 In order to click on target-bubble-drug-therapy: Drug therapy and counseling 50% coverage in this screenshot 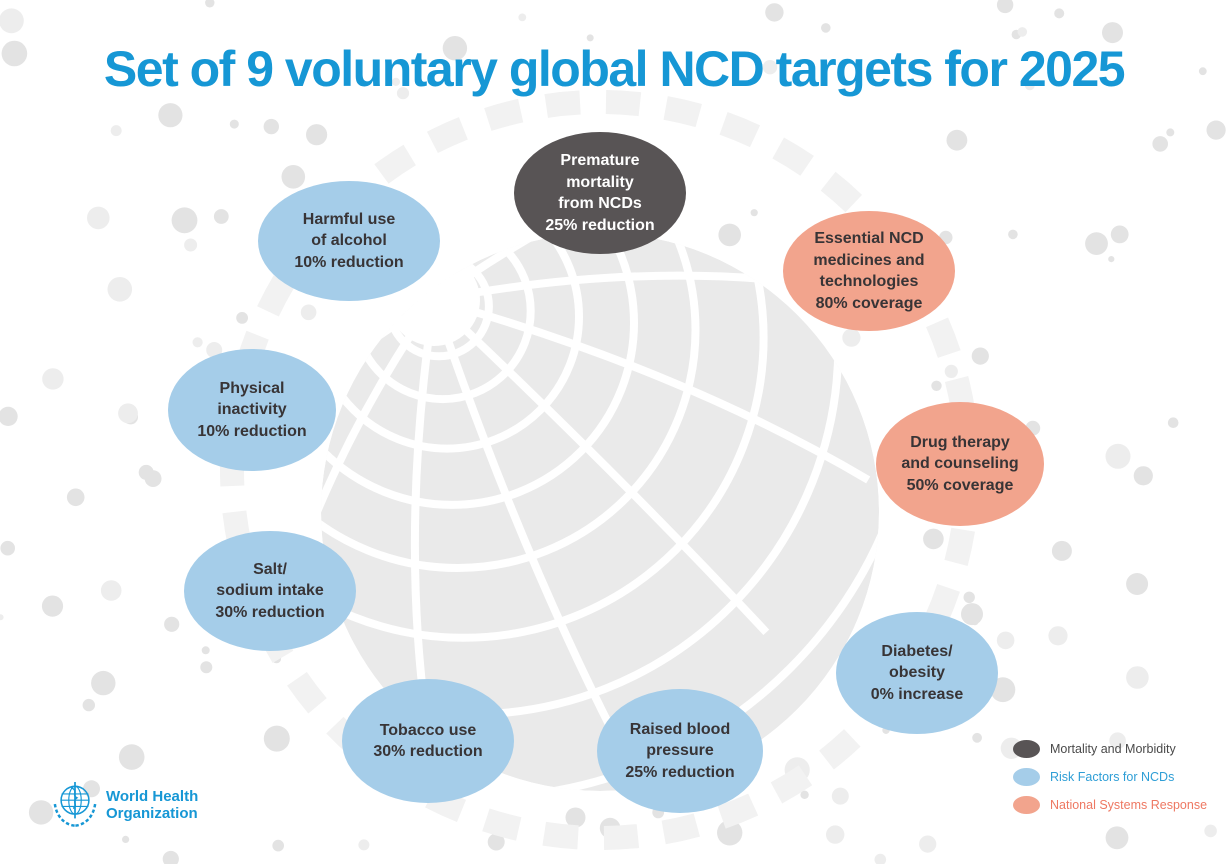, I will do `click(960, 464)`.